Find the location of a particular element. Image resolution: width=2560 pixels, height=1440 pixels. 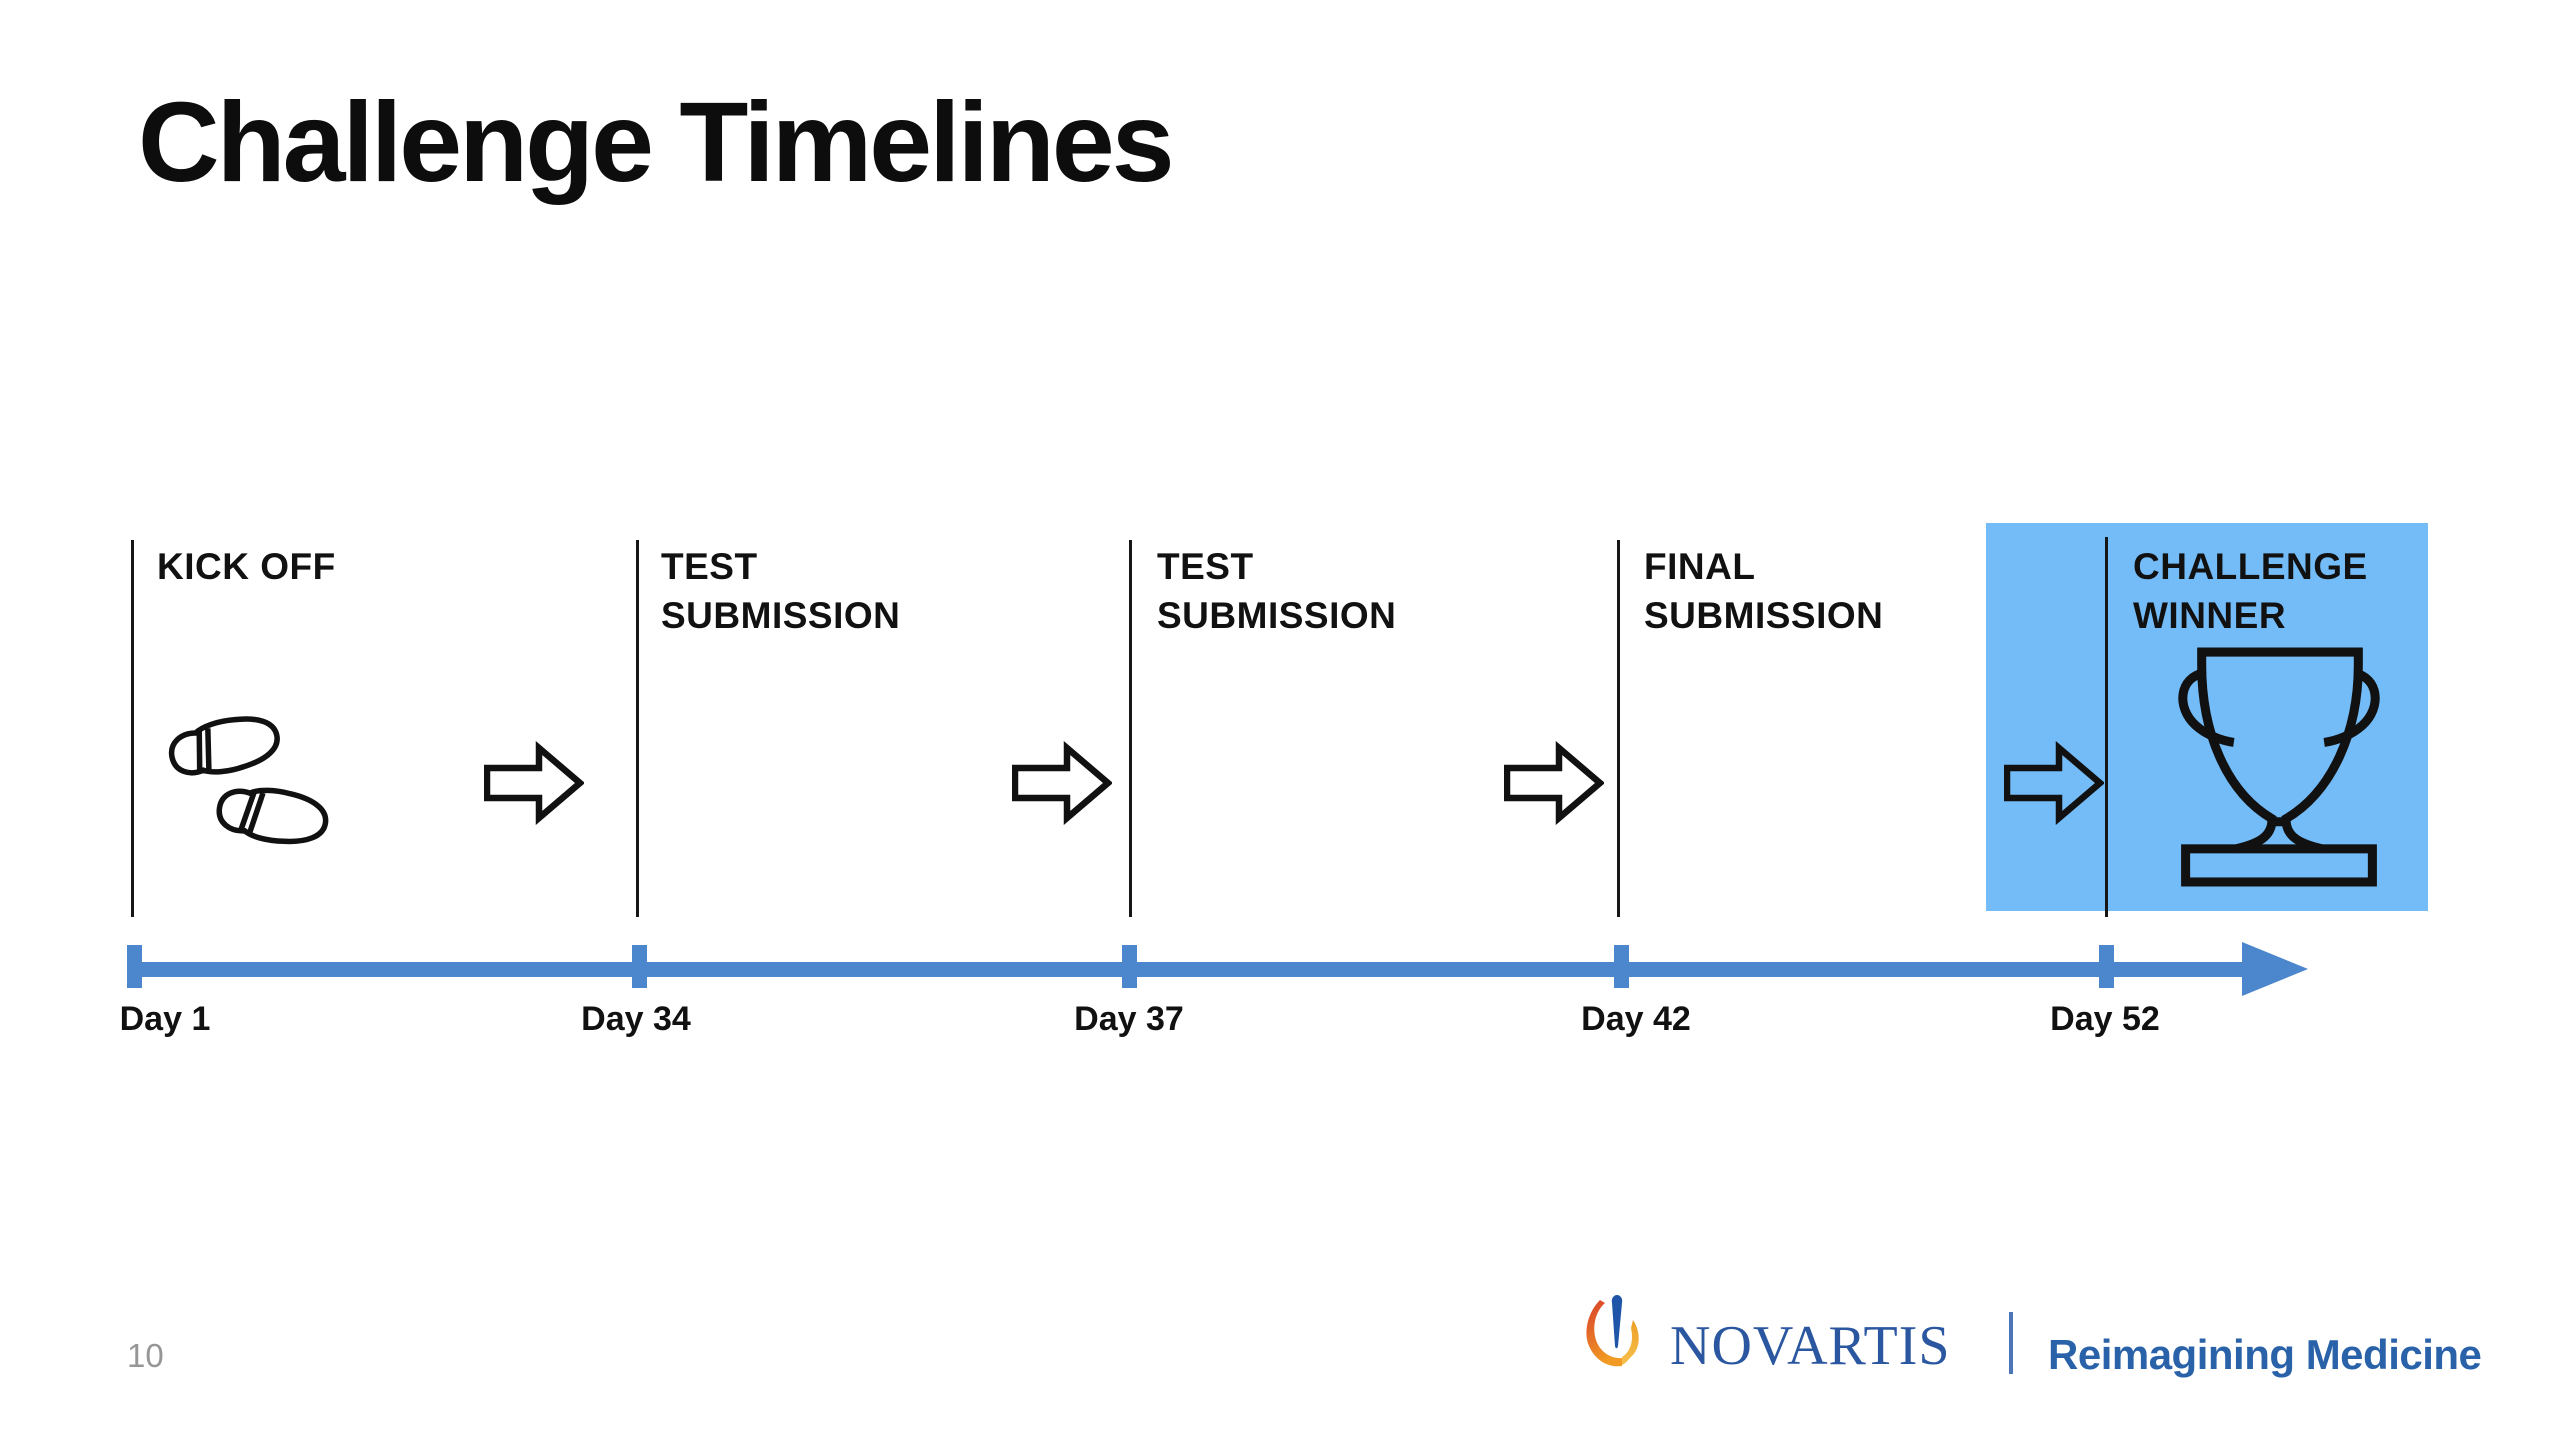

novartis-flame-icon is located at coordinates (1612, 1331).